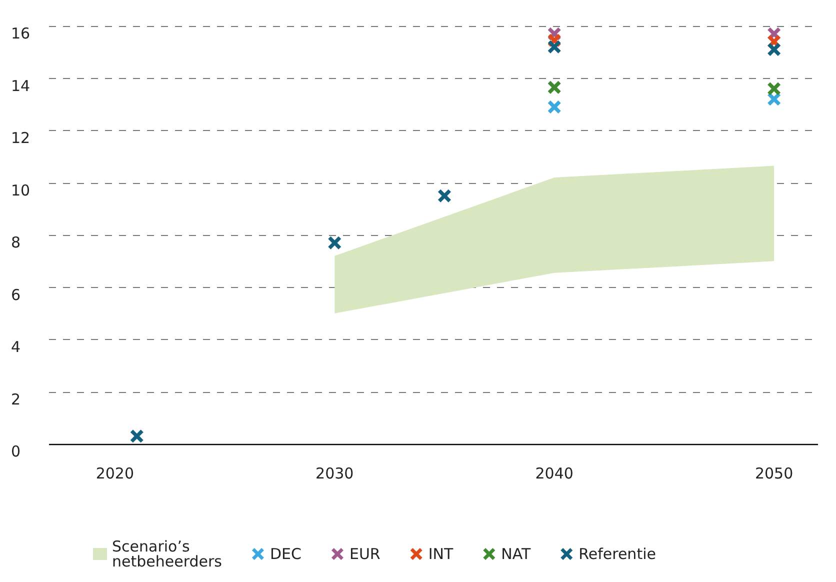 This screenshot has height=582, width=836. Describe the element at coordinates (20, 138) in the screenshot. I see `y-tick-label: 12` at that location.